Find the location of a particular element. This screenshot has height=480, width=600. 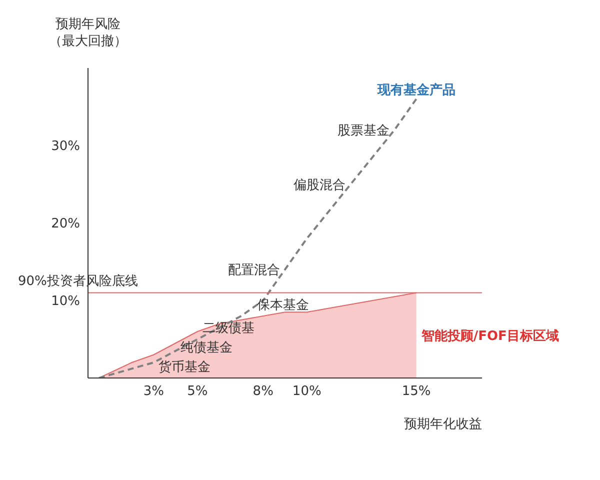

y-tick-label: 10% is located at coordinates (65, 302).